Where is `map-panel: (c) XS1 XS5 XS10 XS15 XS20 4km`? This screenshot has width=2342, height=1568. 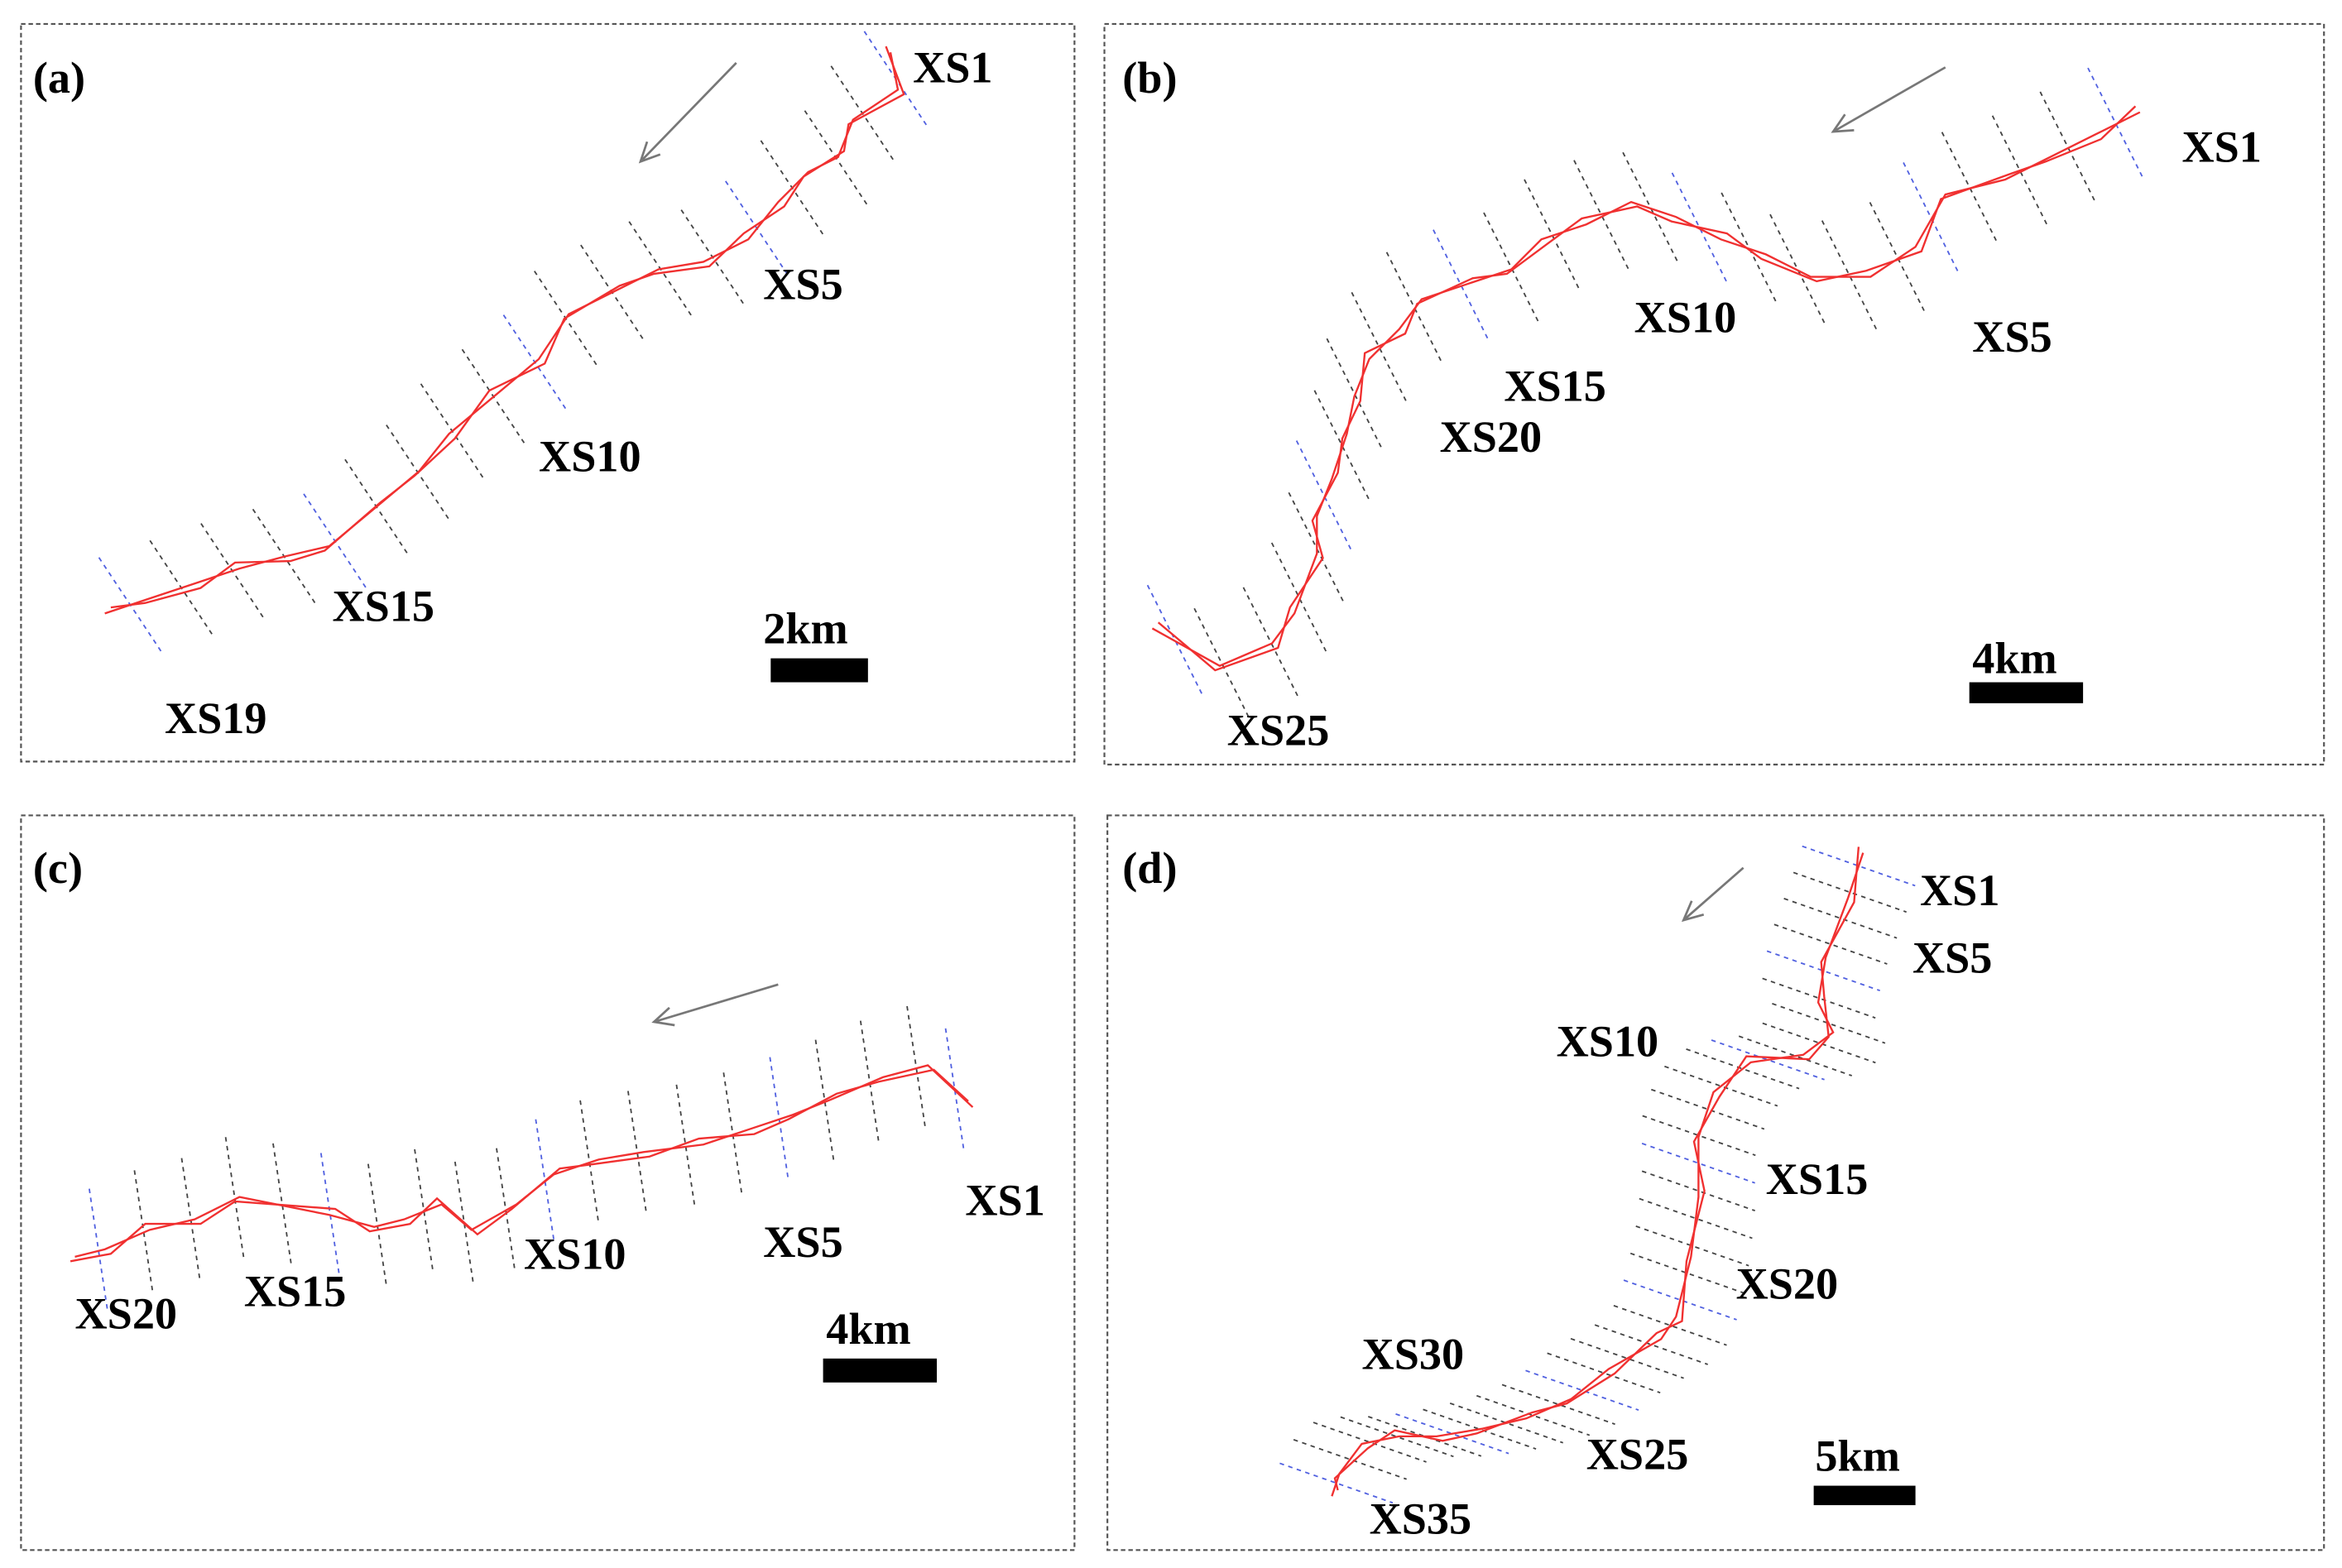 map-panel: (c) XS1 XS5 XS10 XS15 XS20 4km is located at coordinates (539, 1113).